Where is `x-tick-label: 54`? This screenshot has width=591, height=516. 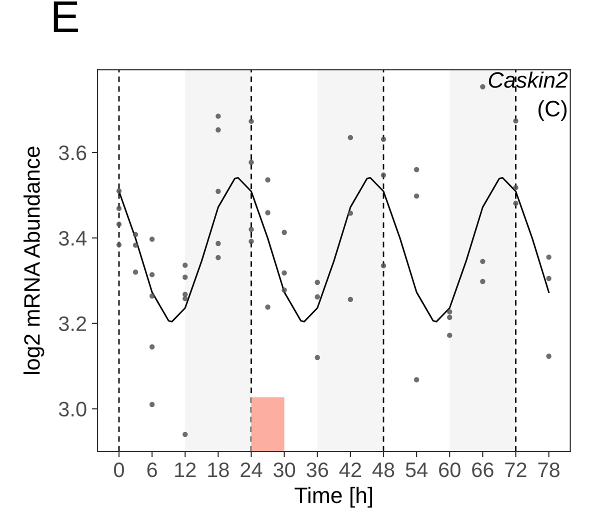
x-tick-label: 54 is located at coordinates (417, 470).